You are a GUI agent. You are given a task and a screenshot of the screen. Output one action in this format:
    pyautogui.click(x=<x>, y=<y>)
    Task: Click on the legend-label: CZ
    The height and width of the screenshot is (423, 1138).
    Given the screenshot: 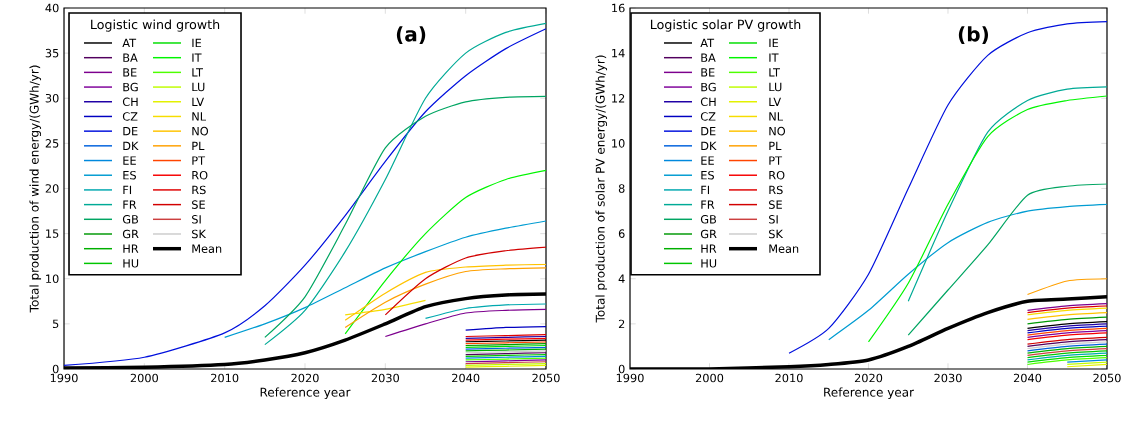 What is the action you would take?
    pyautogui.click(x=708, y=116)
    